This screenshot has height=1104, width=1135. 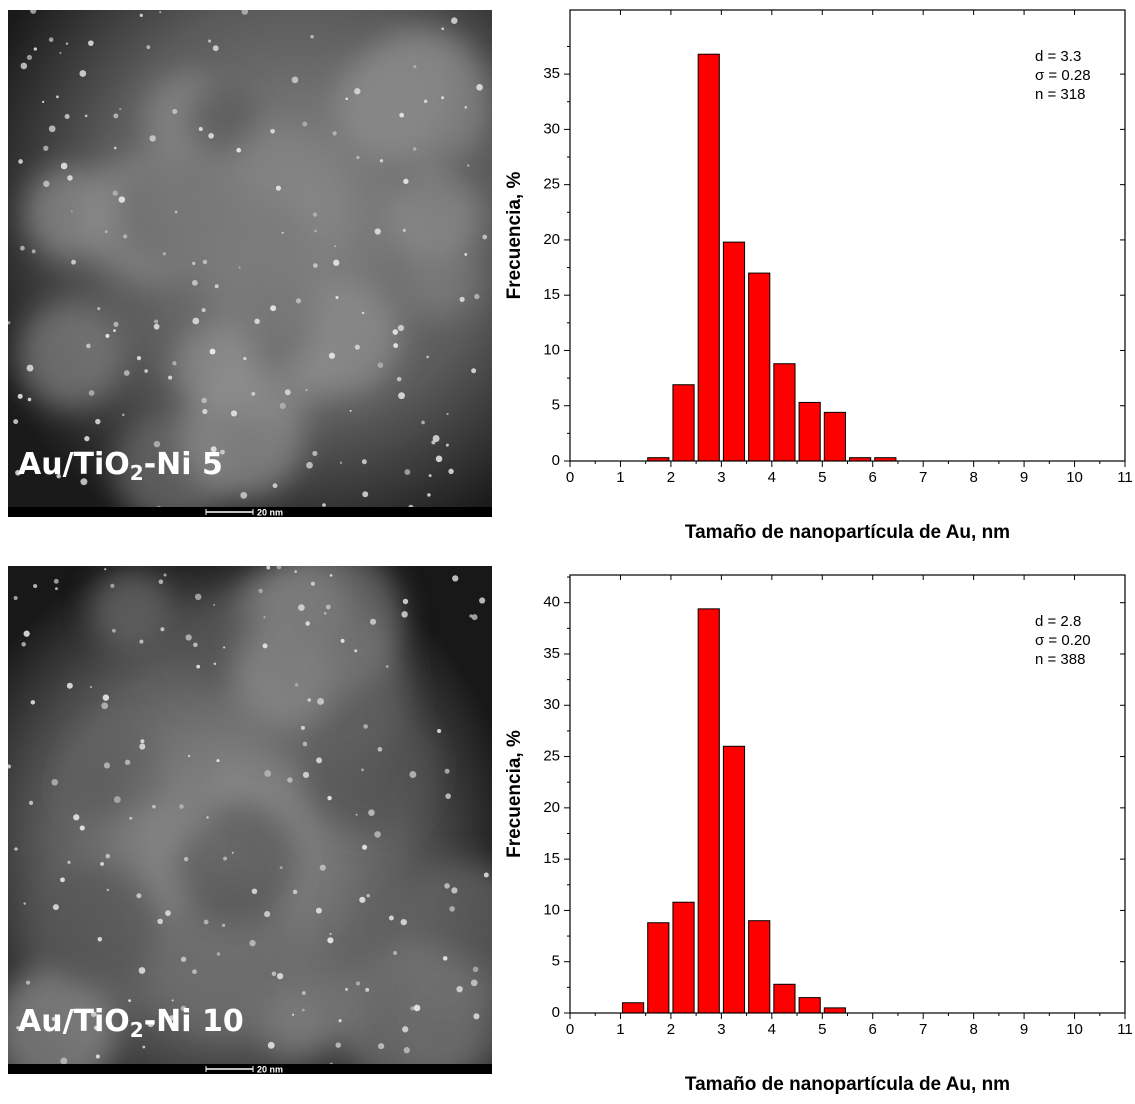 What do you see at coordinates (120, 466) in the screenshot?
I see `image-label: Au/TiO2-Ni 5` at bounding box center [120, 466].